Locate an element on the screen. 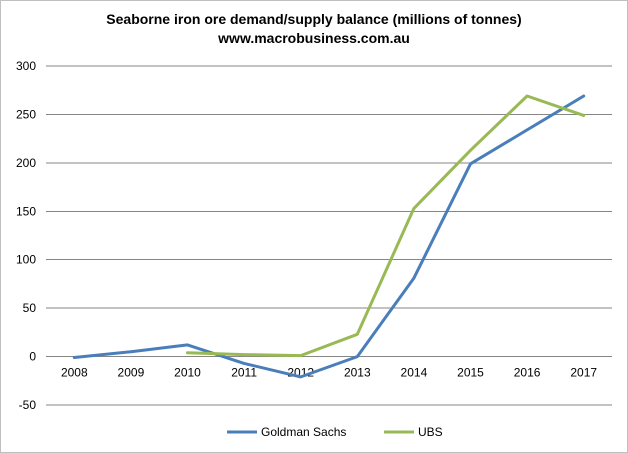  y-axis-ticks: -50 0 50 100 150 200 250 300 is located at coordinates (26, 235).